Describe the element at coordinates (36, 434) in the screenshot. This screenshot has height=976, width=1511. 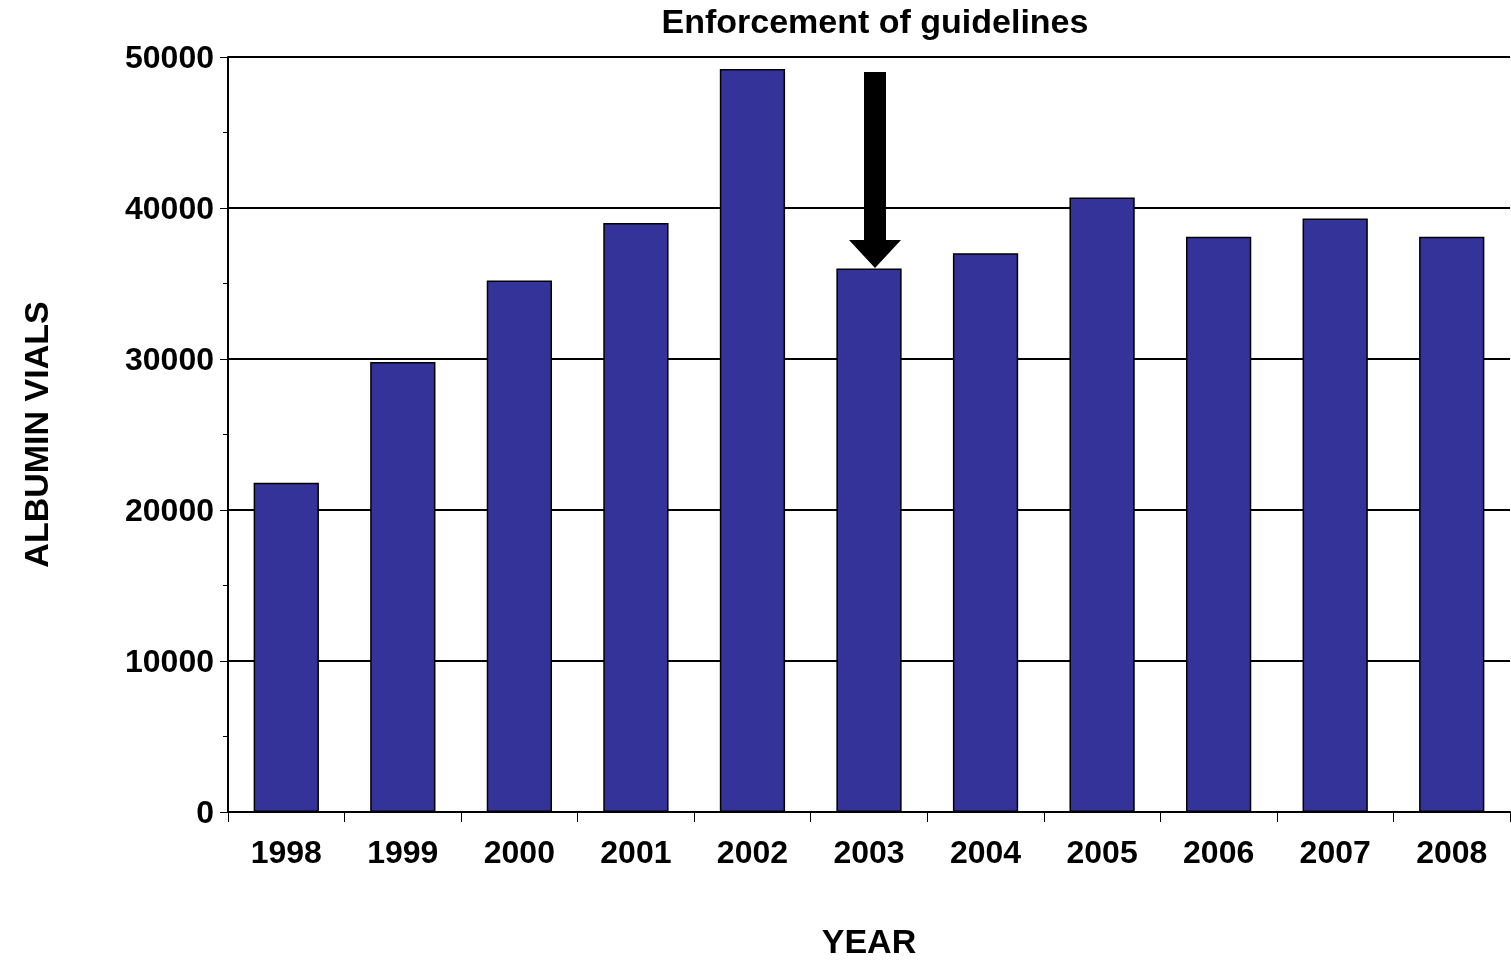
I see `y-axis-title: ALBUMIN VIALS` at that location.